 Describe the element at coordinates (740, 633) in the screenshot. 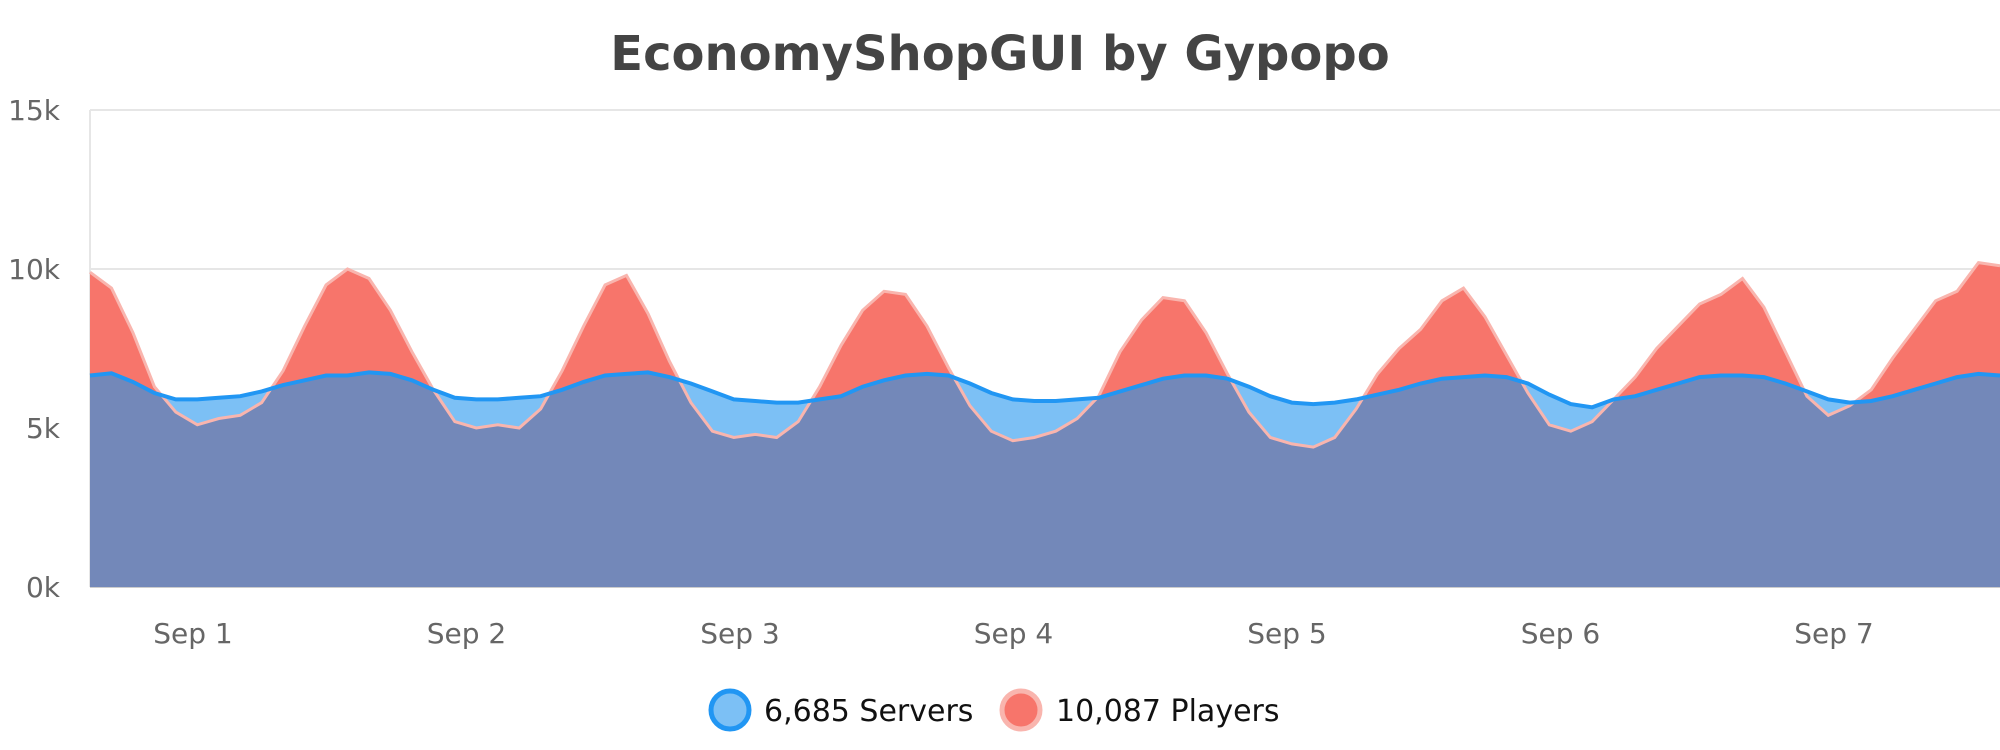

I see `x-tick-label: Sep 3` at that location.